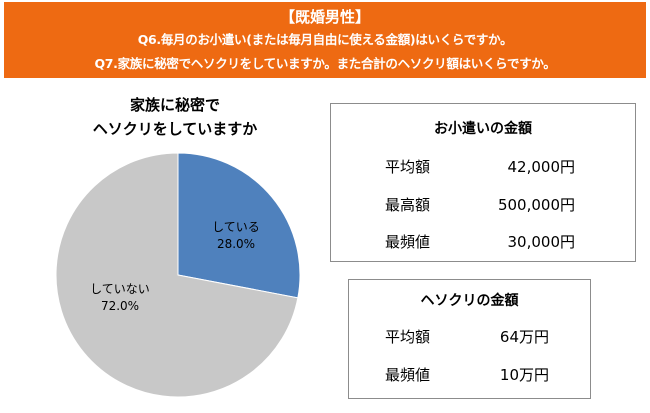  What do you see at coordinates (120, 306) in the screenshot?
I see `slice-value-label: 72.0%` at bounding box center [120, 306].